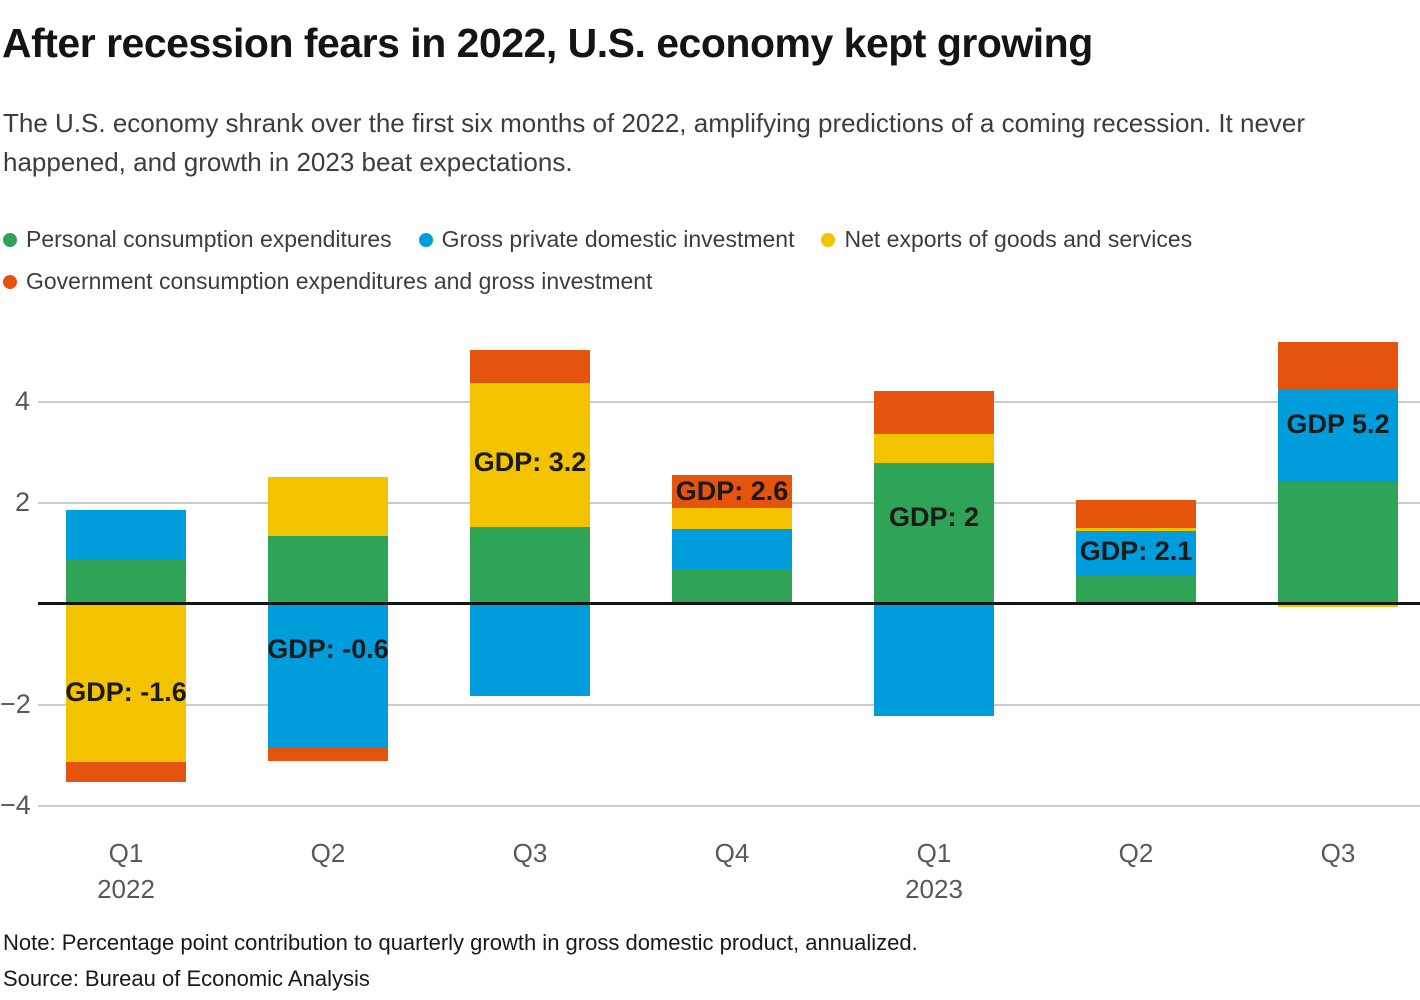 This screenshot has height=1000, width=1420. What do you see at coordinates (126, 692) in the screenshot?
I see `gdp-value-label-1: GDP: -1.6` at bounding box center [126, 692].